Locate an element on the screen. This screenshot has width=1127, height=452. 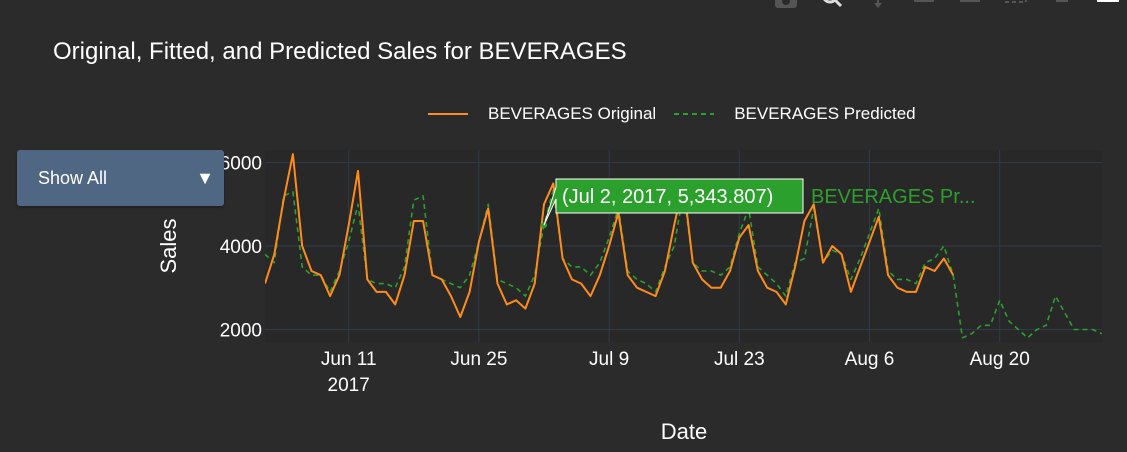
hover-label-box is located at coordinates (673, 202).